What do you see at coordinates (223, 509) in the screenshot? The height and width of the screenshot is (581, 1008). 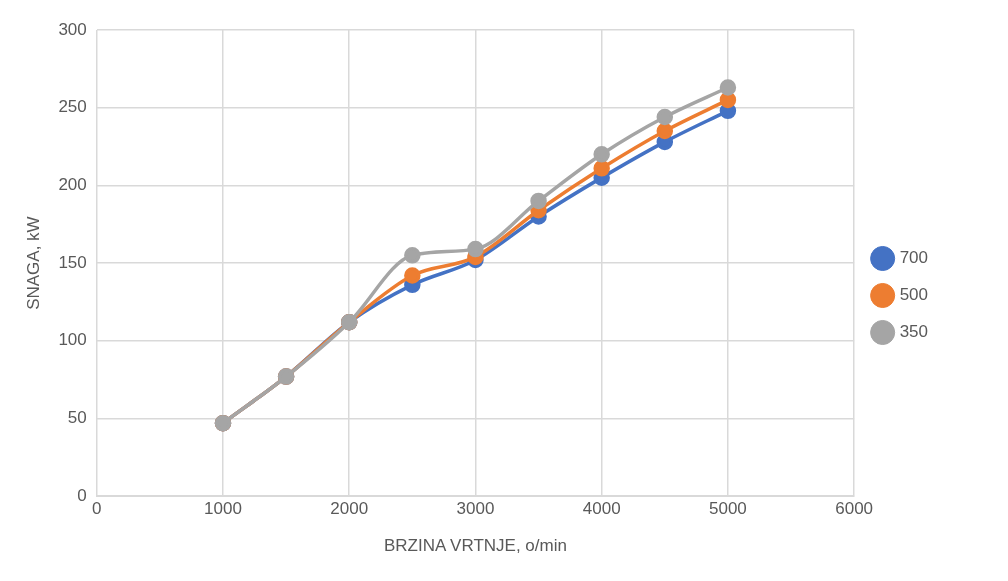 I see `x-tick-label: 1000` at bounding box center [223, 509].